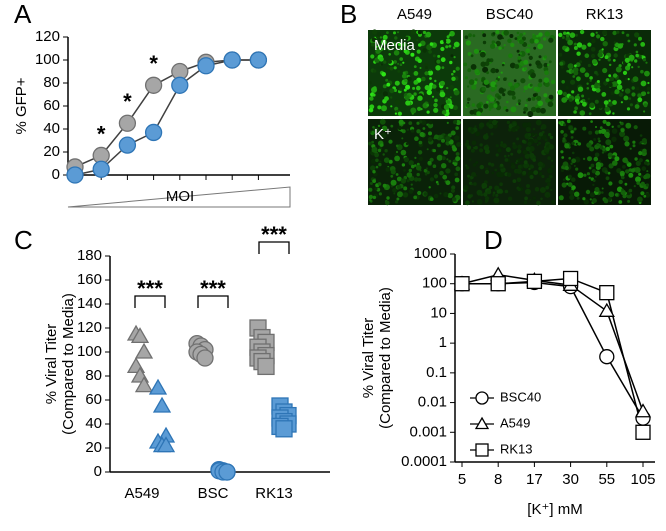 This screenshot has height=531, width=666. Describe the element at coordinates (493, 240) in the screenshot. I see `panel-letter: D` at that location.